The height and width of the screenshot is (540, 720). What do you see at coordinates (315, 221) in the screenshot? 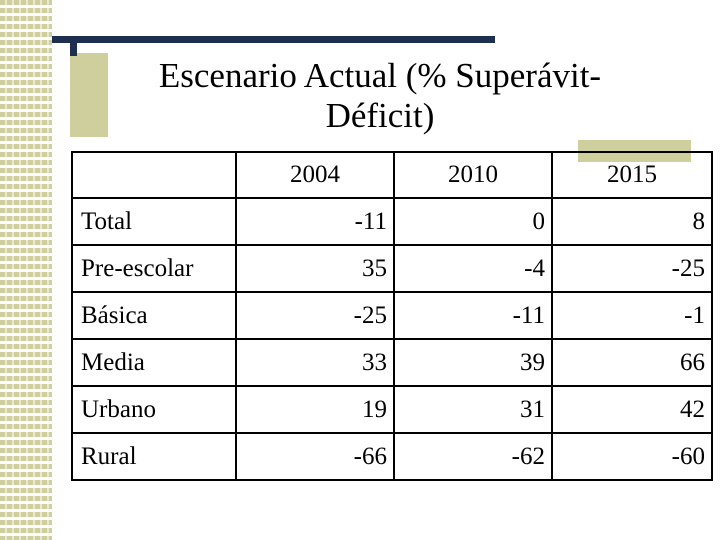
I see `cell-2004: -11` at bounding box center [315, 221].